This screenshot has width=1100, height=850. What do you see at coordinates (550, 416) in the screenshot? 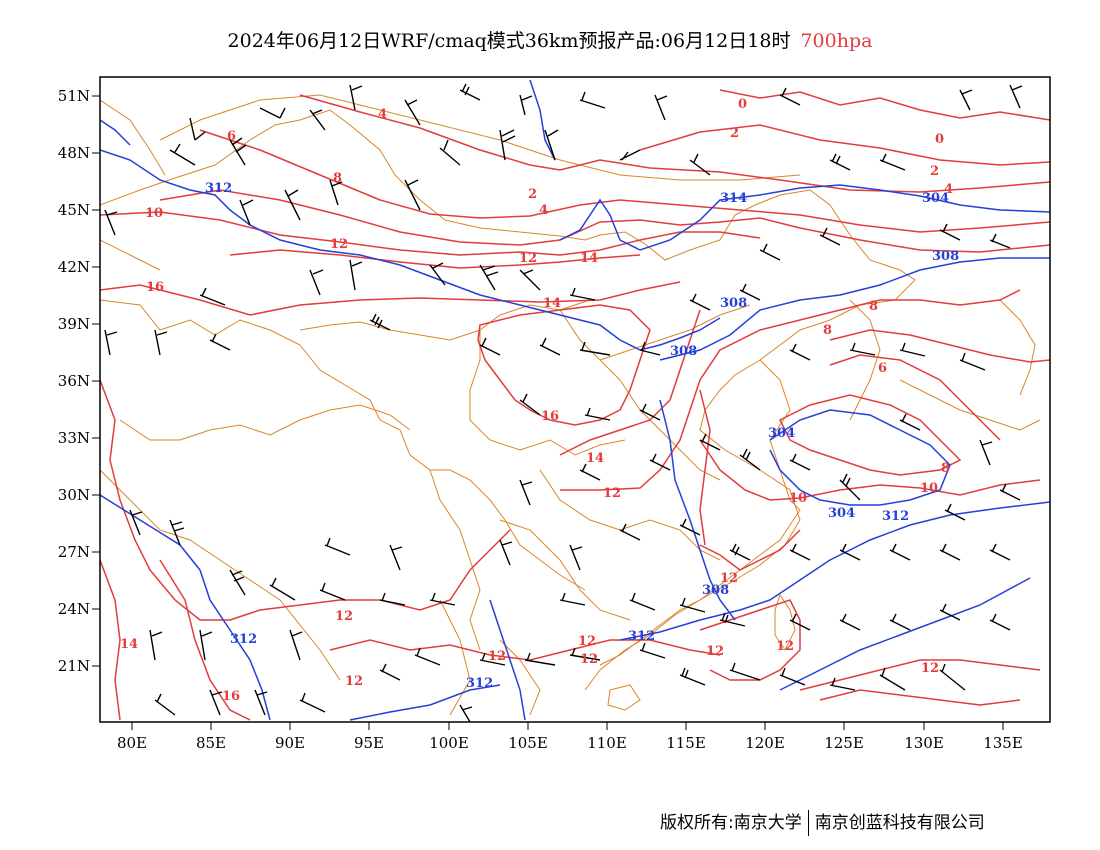
I see `temp-label: 16` at bounding box center [550, 416].